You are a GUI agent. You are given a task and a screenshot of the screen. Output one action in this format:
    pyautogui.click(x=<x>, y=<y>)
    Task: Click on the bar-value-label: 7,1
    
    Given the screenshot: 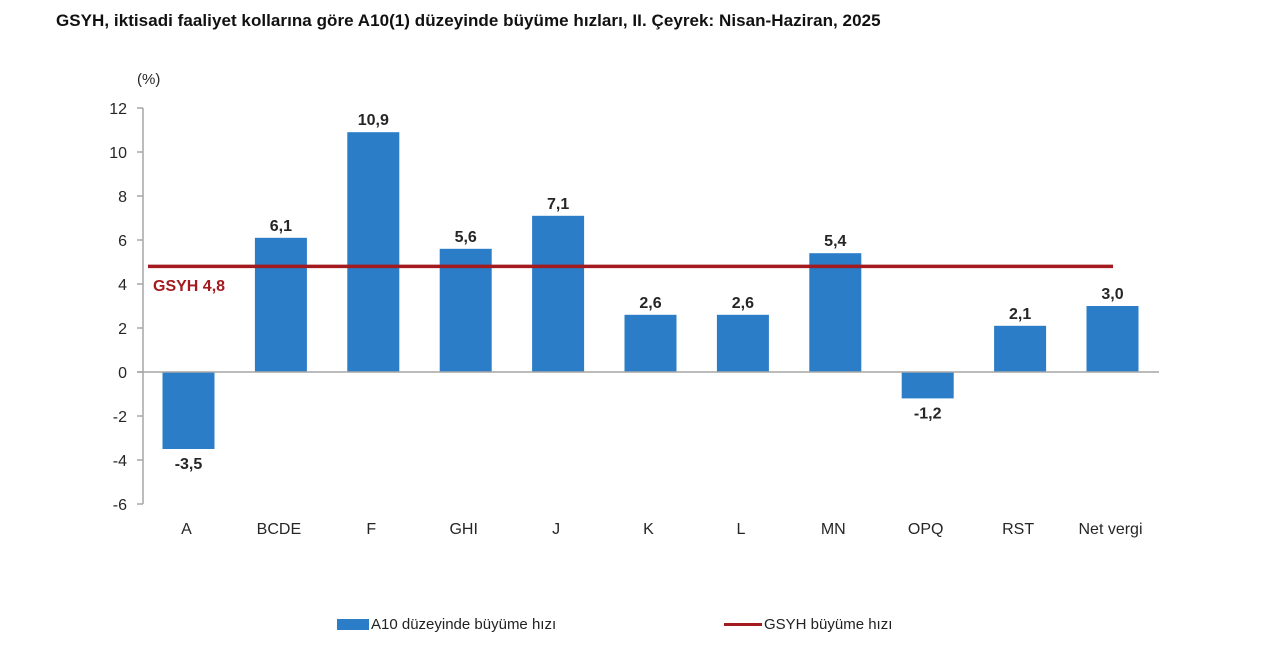 What is the action you would take?
    pyautogui.click(x=558, y=204)
    